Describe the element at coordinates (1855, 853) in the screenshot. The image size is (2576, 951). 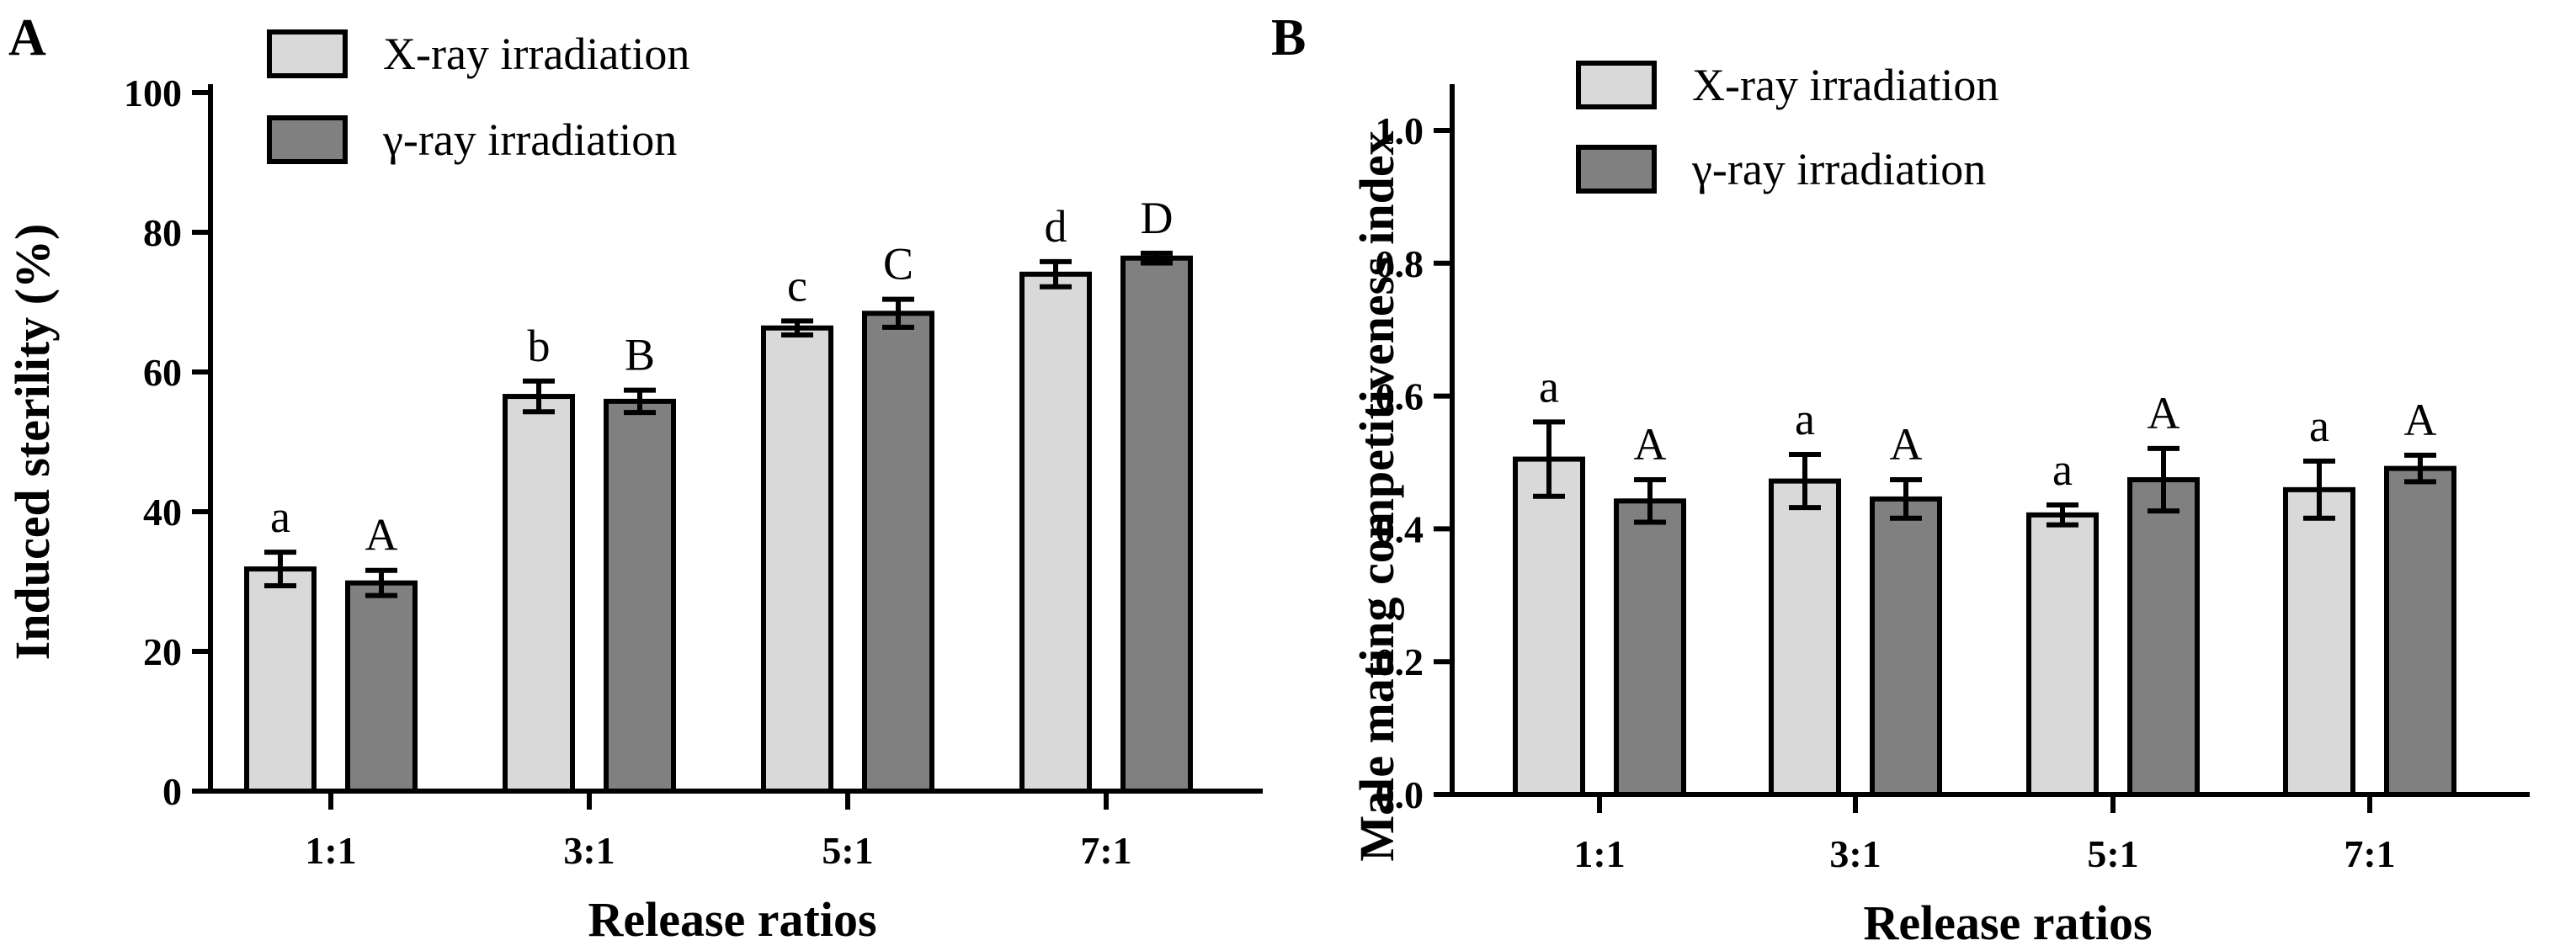
I see `panel-b-x-tick-label: 3:1` at that location.